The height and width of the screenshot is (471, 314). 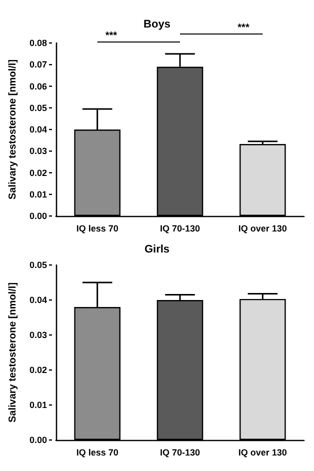 I want to click on chart-title: Girls, so click(x=157, y=250).